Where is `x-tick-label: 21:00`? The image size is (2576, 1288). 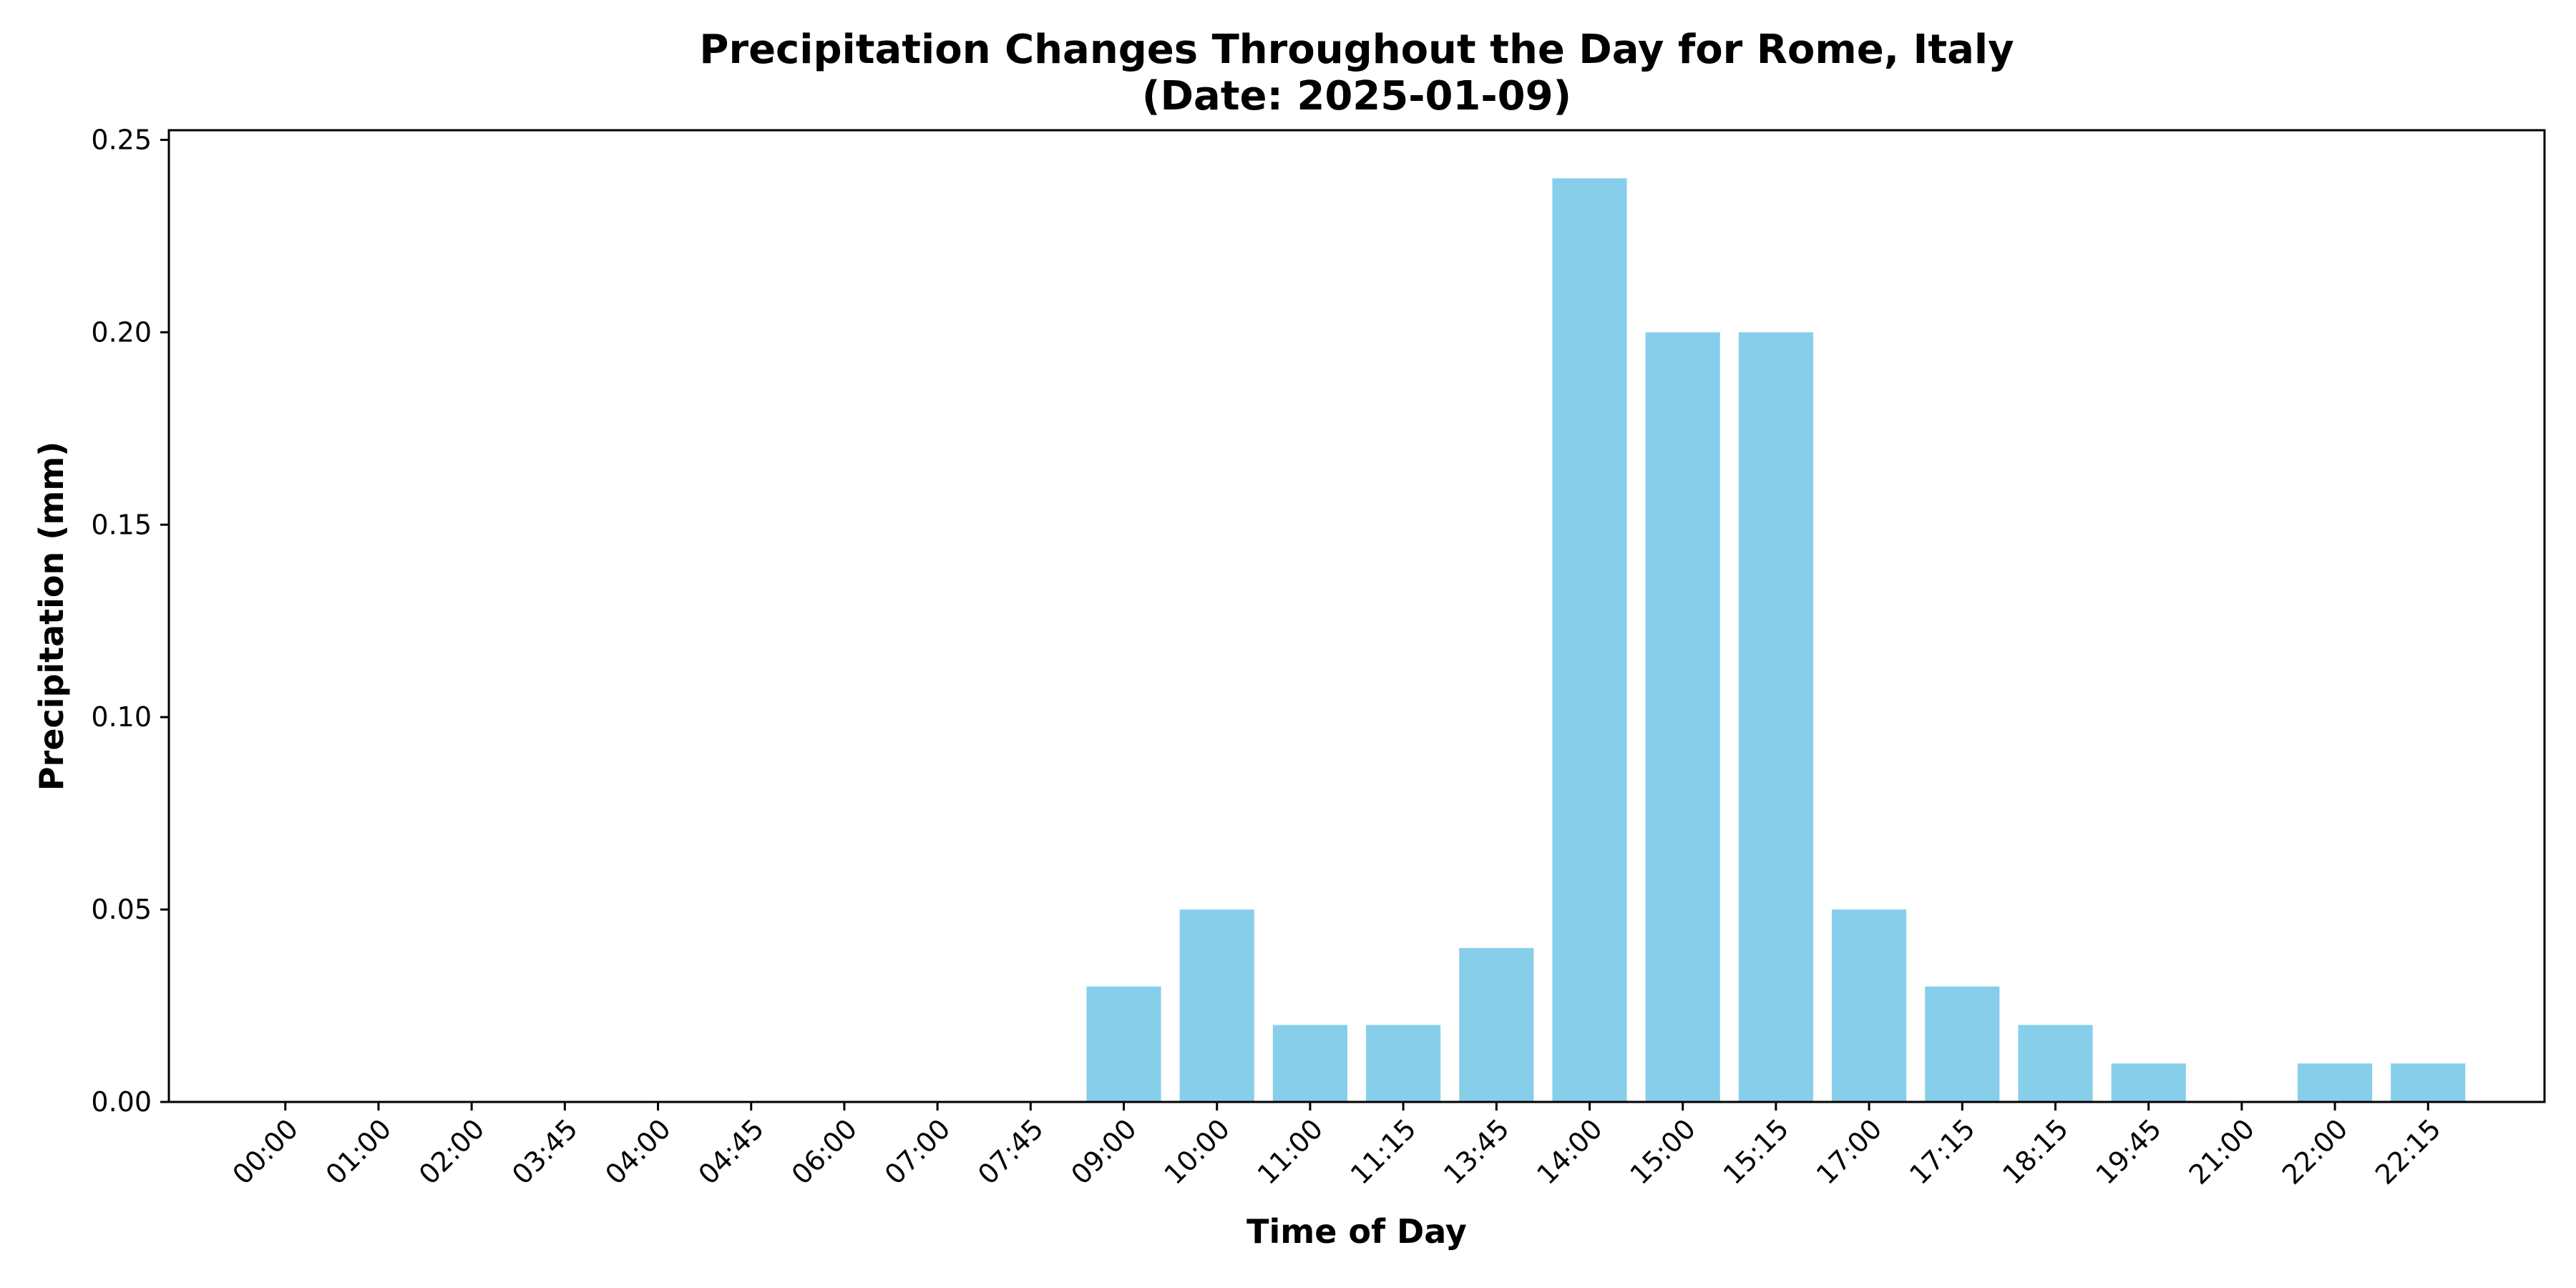 x-tick-label: 21:00 is located at coordinates (2222, 1152).